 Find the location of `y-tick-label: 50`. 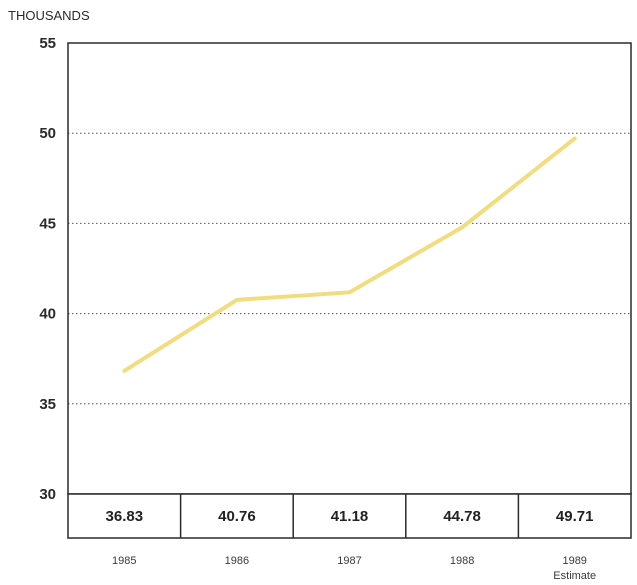

y-tick-label: 50 is located at coordinates (47, 133).